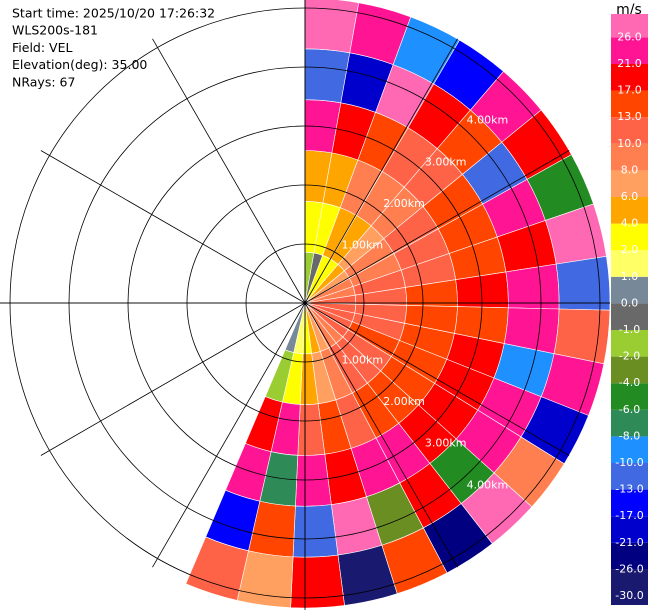  What do you see at coordinates (629, 356) in the screenshot?
I see `colorbar-label: -2.0` at bounding box center [629, 356].